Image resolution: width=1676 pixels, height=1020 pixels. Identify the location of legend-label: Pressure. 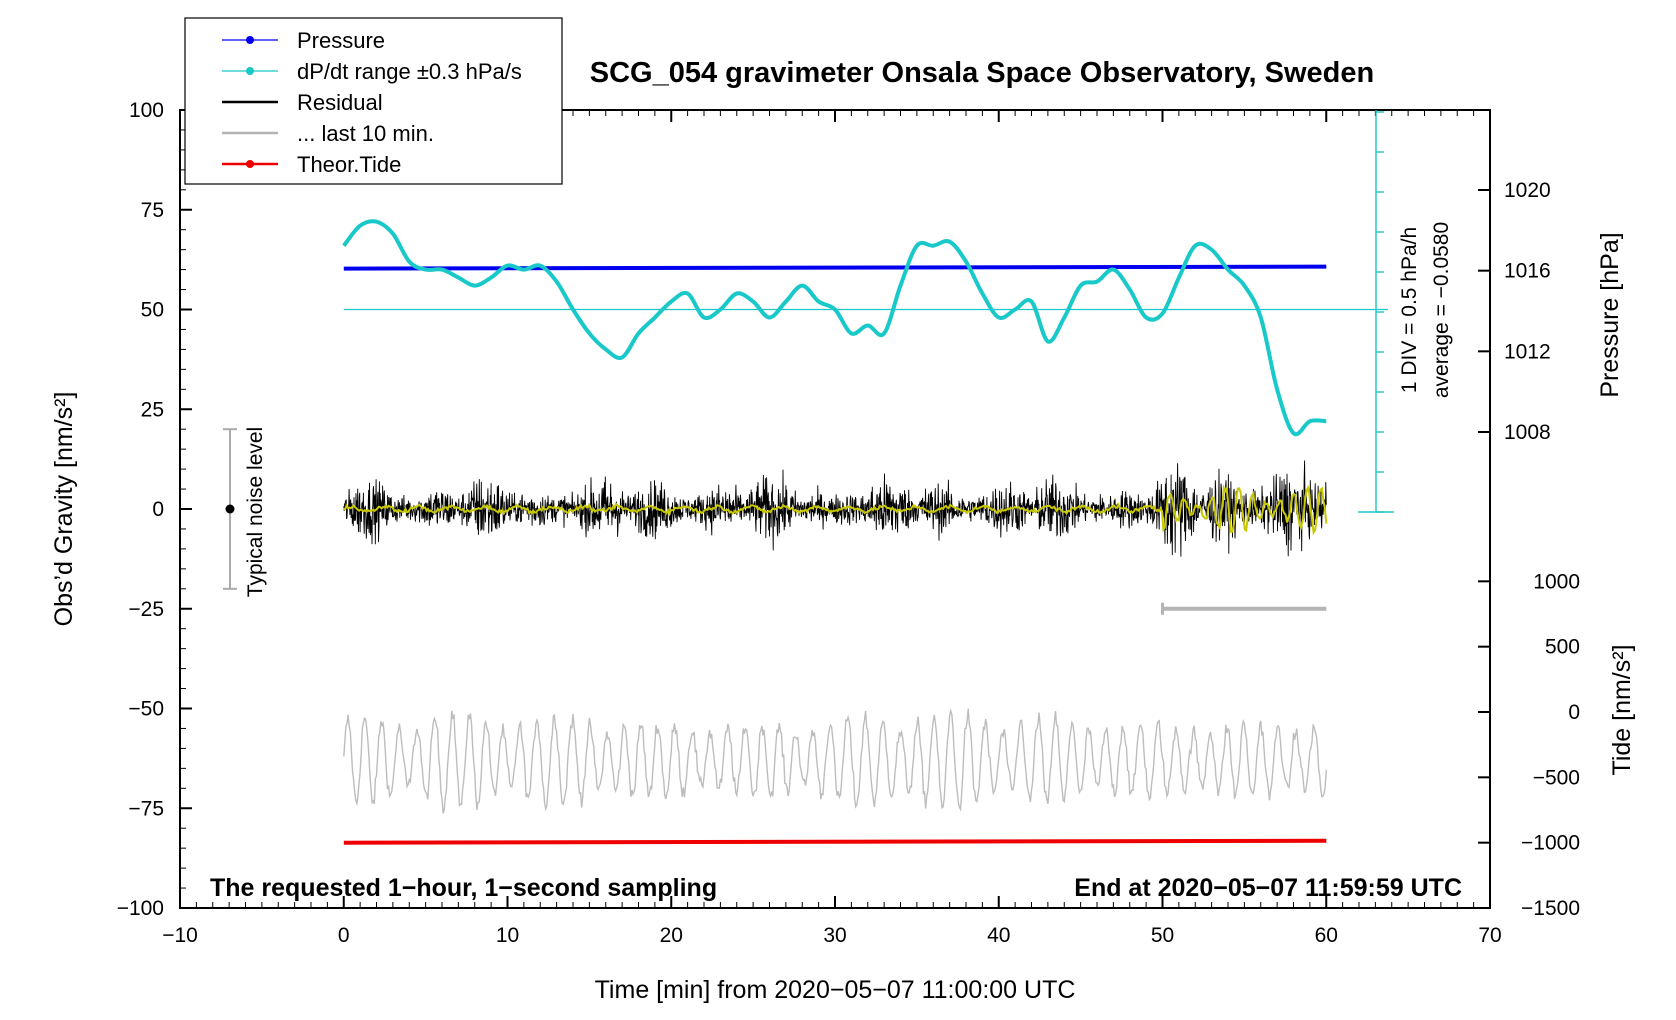
(341, 40).